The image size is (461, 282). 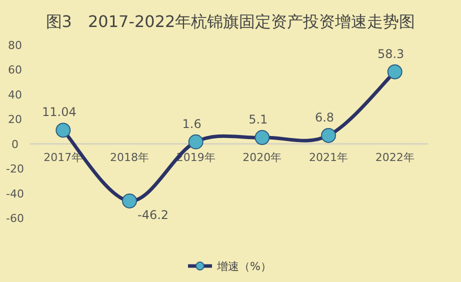 What do you see at coordinates (262, 157) in the screenshot?
I see `x-tick-label: 2020年` at bounding box center [262, 157].